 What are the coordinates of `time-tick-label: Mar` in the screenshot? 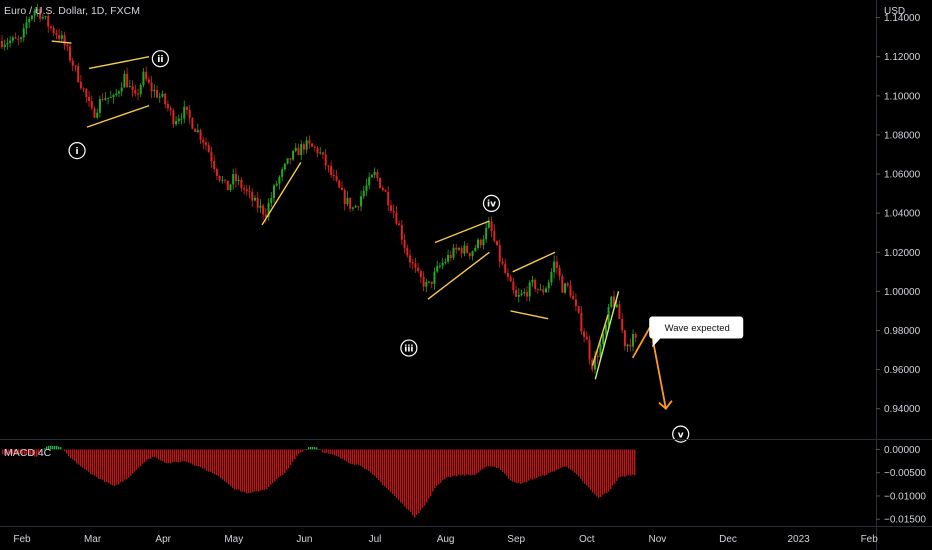 It's located at (93, 539).